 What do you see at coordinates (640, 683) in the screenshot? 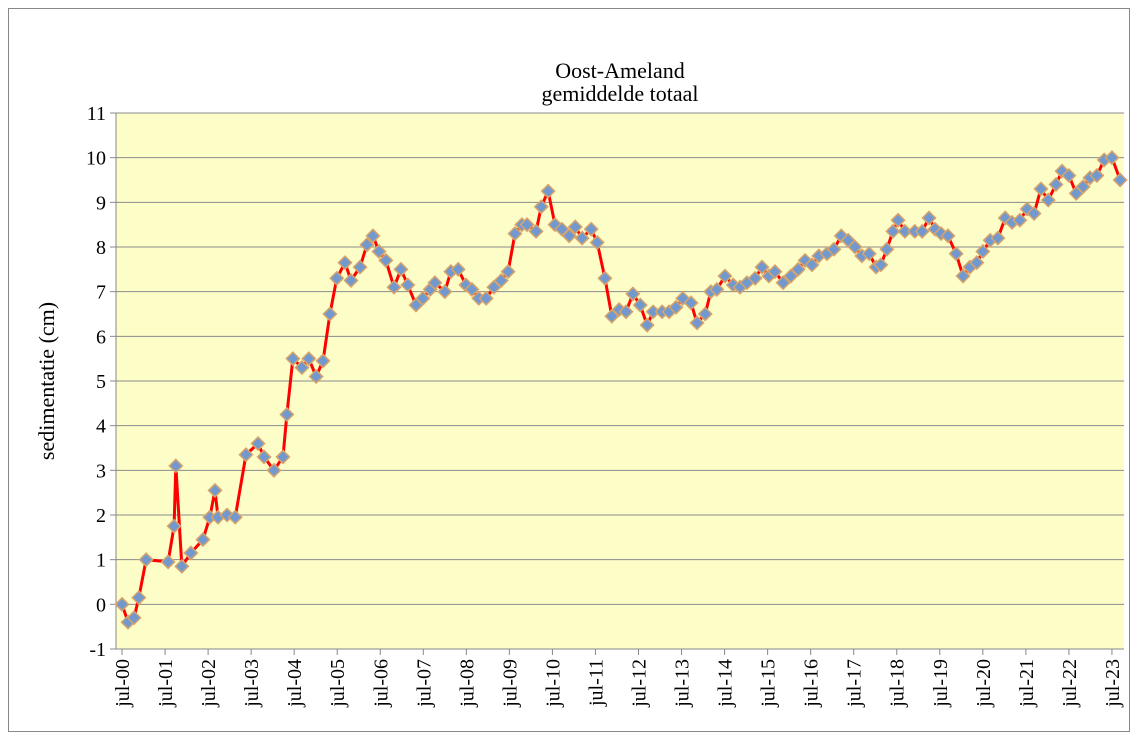
I see `x-tick-label: jul-12` at bounding box center [640, 683].